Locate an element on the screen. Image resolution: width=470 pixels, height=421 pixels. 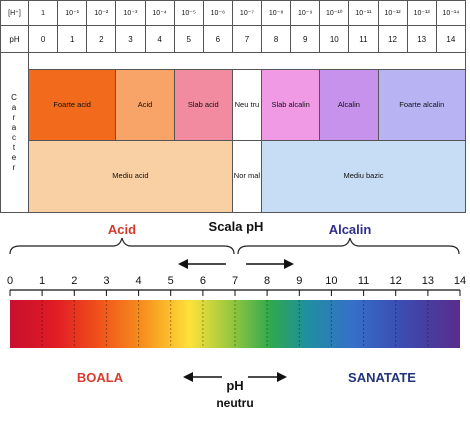
character-strong-alkaline: Foarte alcalin is located at coordinates (421, 104).